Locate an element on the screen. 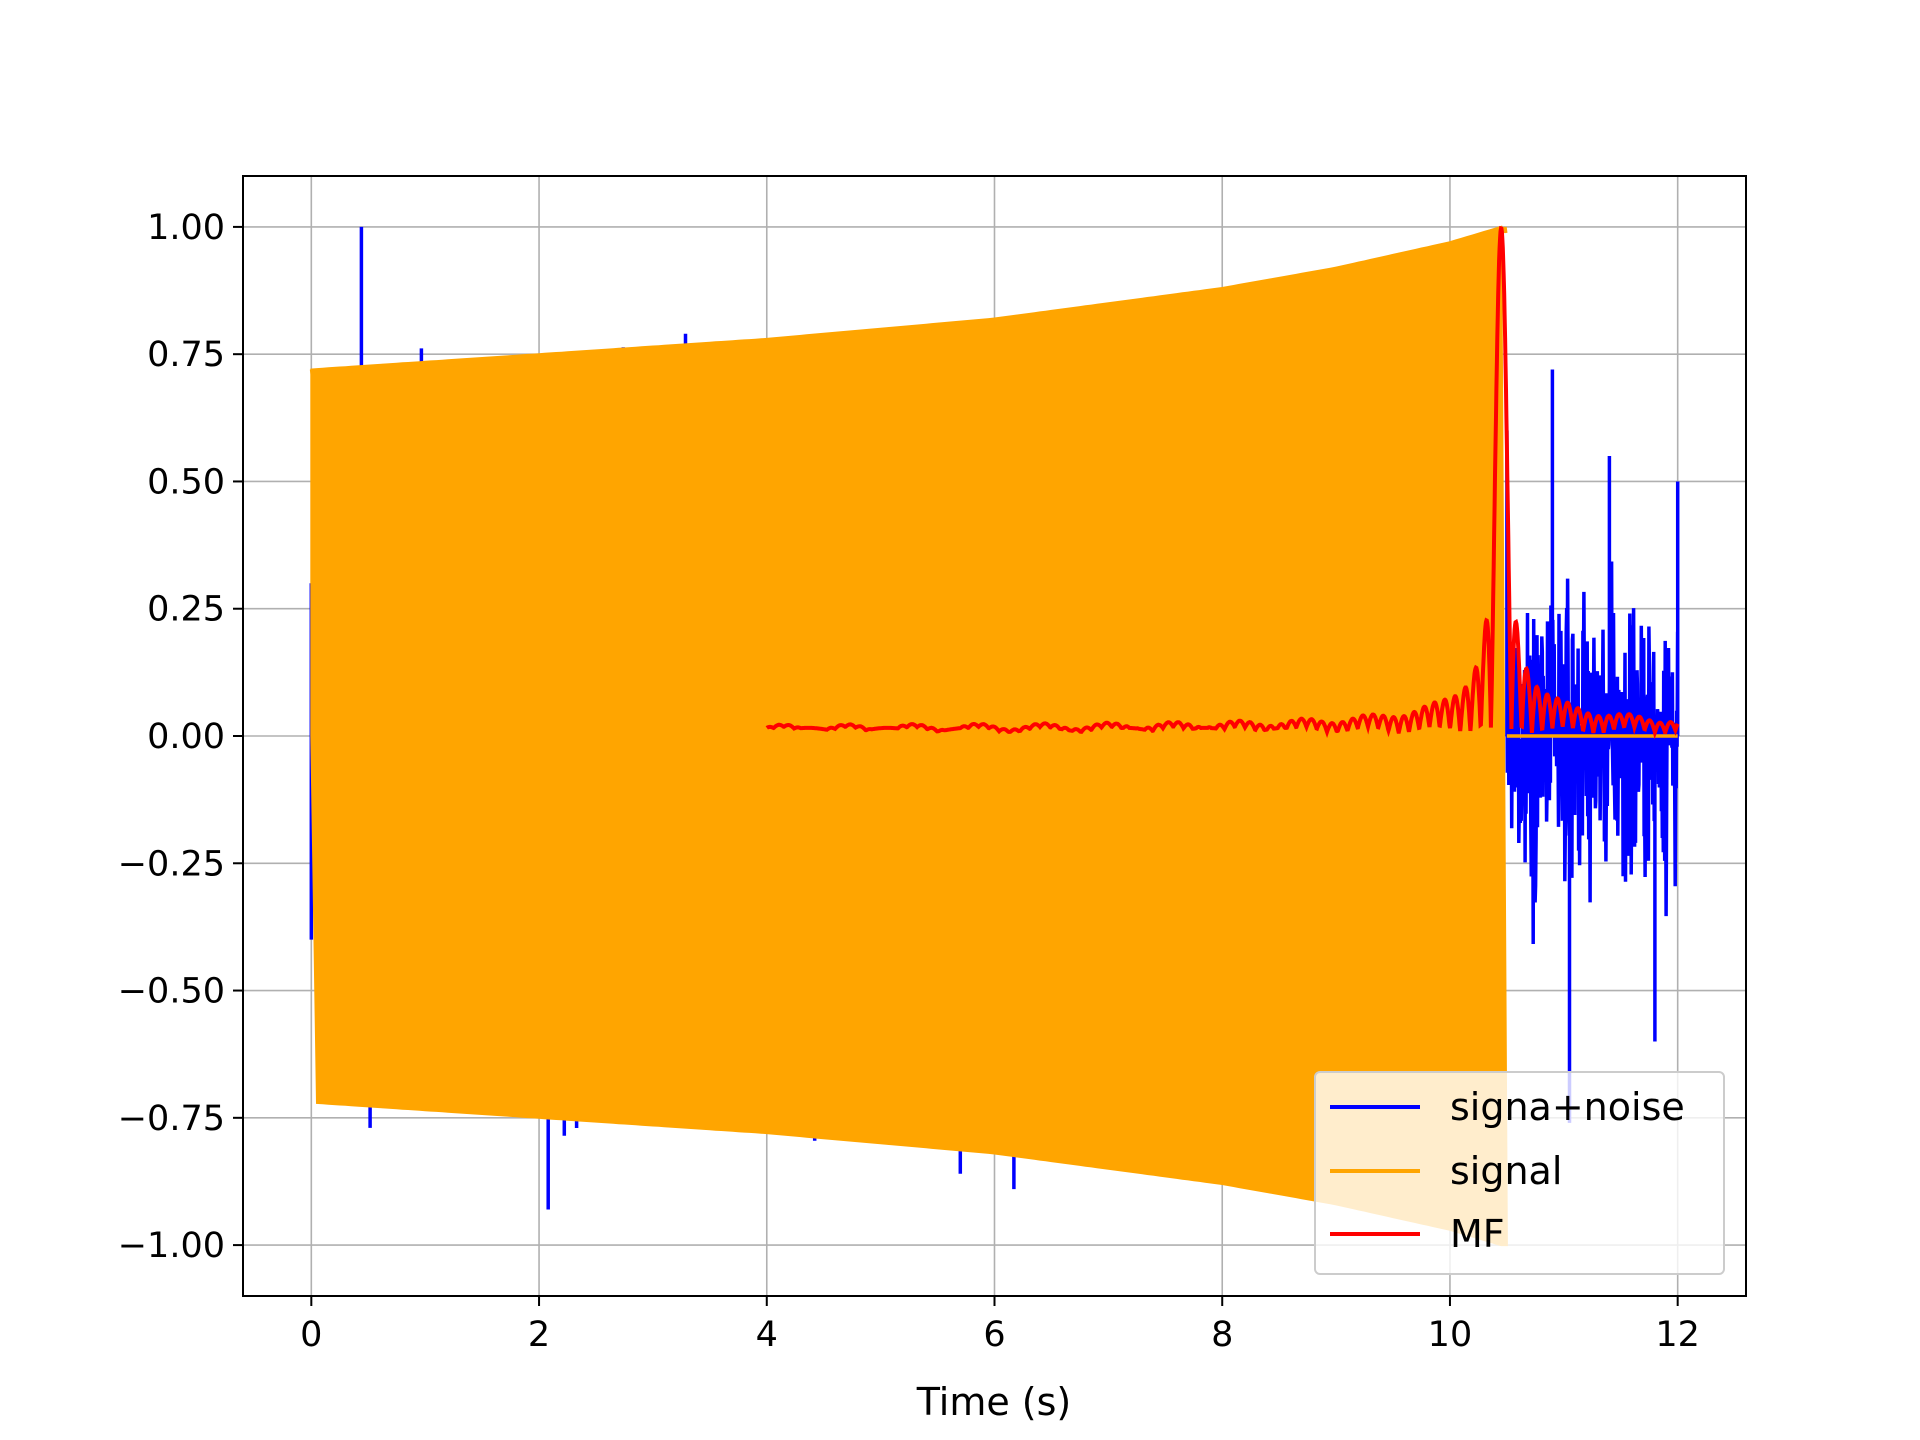 Image resolution: width=1920 pixels, height=1440 pixels. x-axis-label: Time (s) is located at coordinates (994, 1402).